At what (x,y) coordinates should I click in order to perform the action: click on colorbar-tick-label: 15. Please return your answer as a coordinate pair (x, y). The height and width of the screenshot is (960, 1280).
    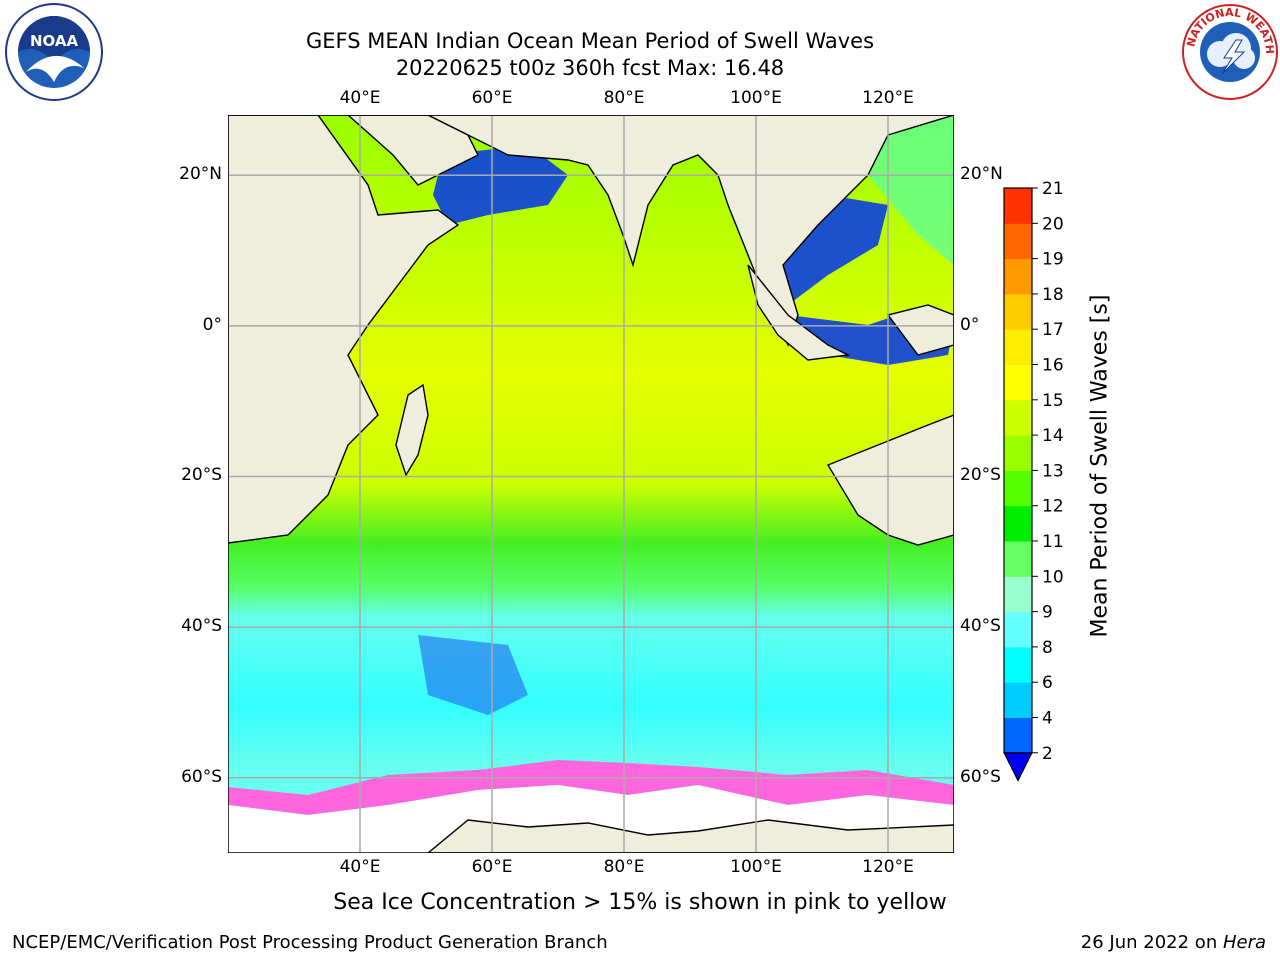
    Looking at the image, I should click on (1053, 401).